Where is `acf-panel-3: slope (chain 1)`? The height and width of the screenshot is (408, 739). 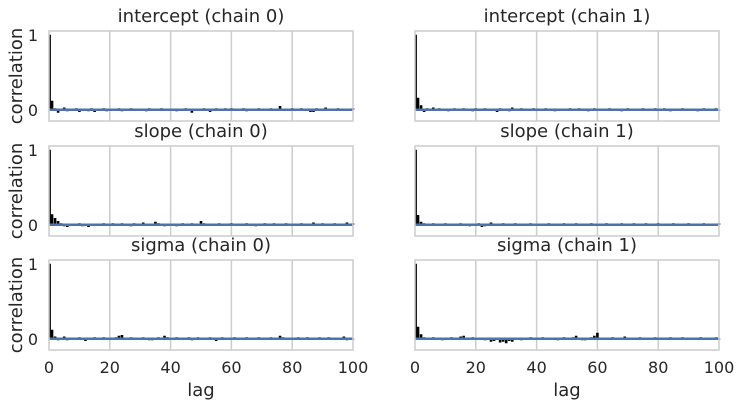 acf-panel-3: slope (chain 1) is located at coordinates (567, 179).